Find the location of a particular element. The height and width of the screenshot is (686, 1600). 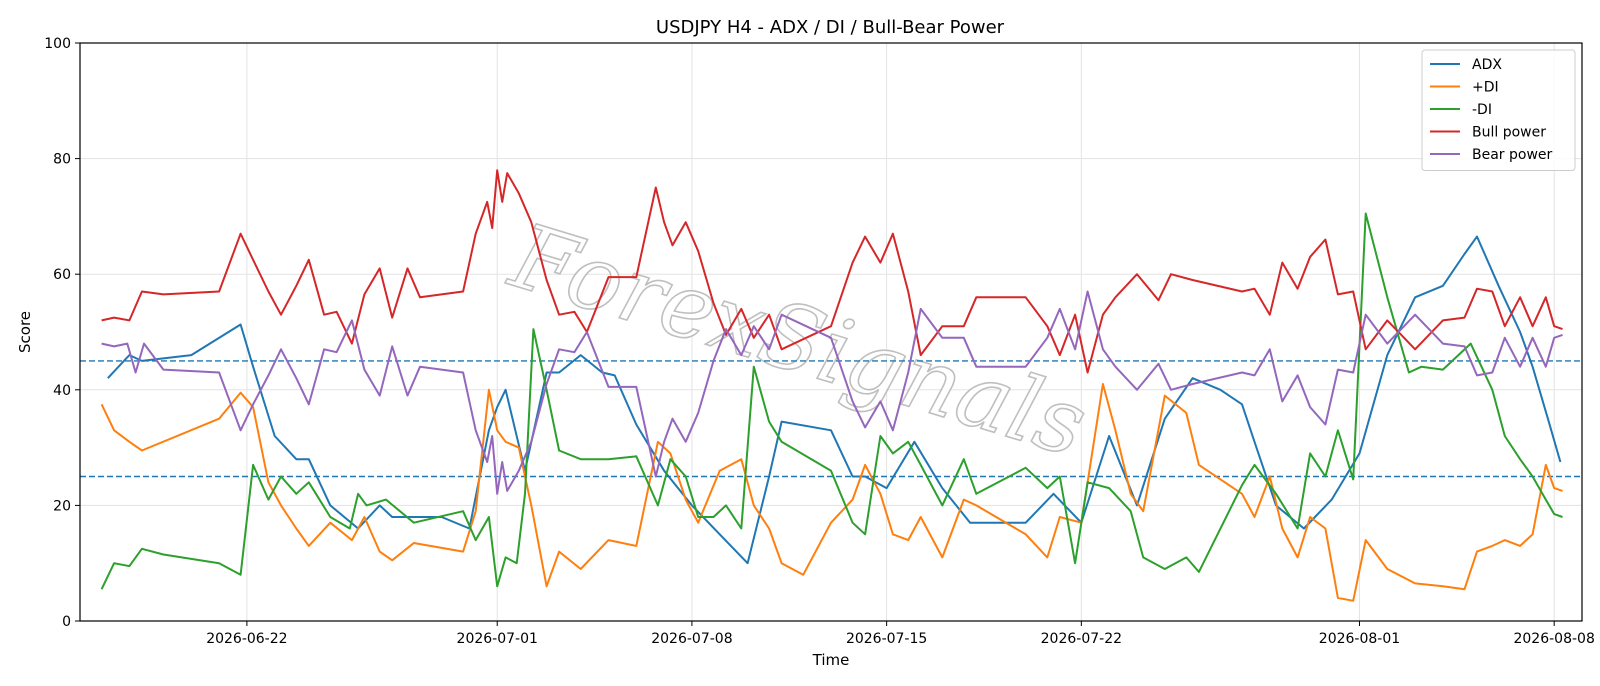

x-axis-label: Time is located at coordinates (831, 660).